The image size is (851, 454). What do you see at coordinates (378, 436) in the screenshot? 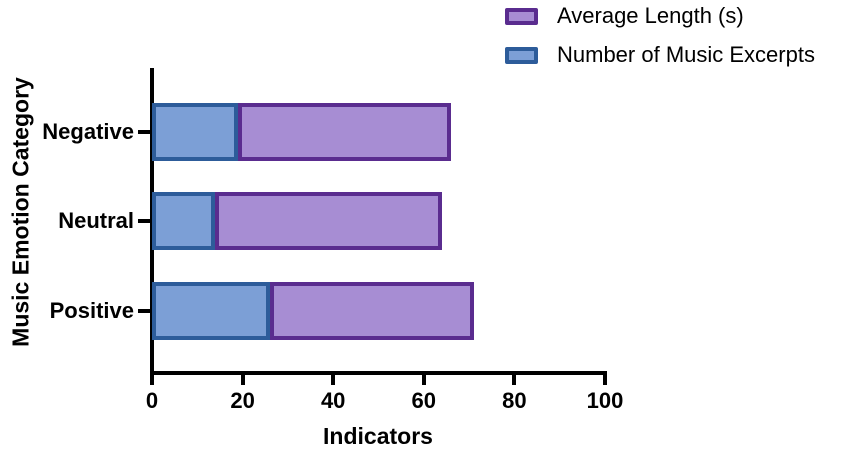
I see `x-axis-title: Indicators` at bounding box center [378, 436].